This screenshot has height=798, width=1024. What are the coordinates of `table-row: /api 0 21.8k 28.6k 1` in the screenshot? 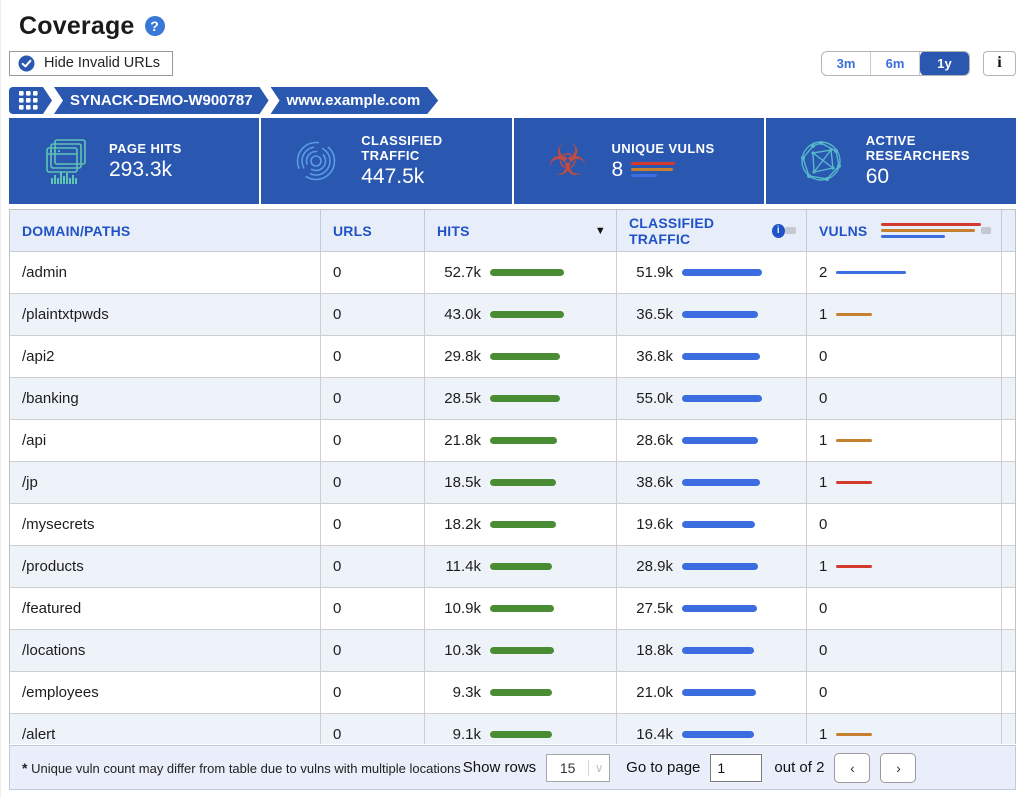 It's located at (512, 441).